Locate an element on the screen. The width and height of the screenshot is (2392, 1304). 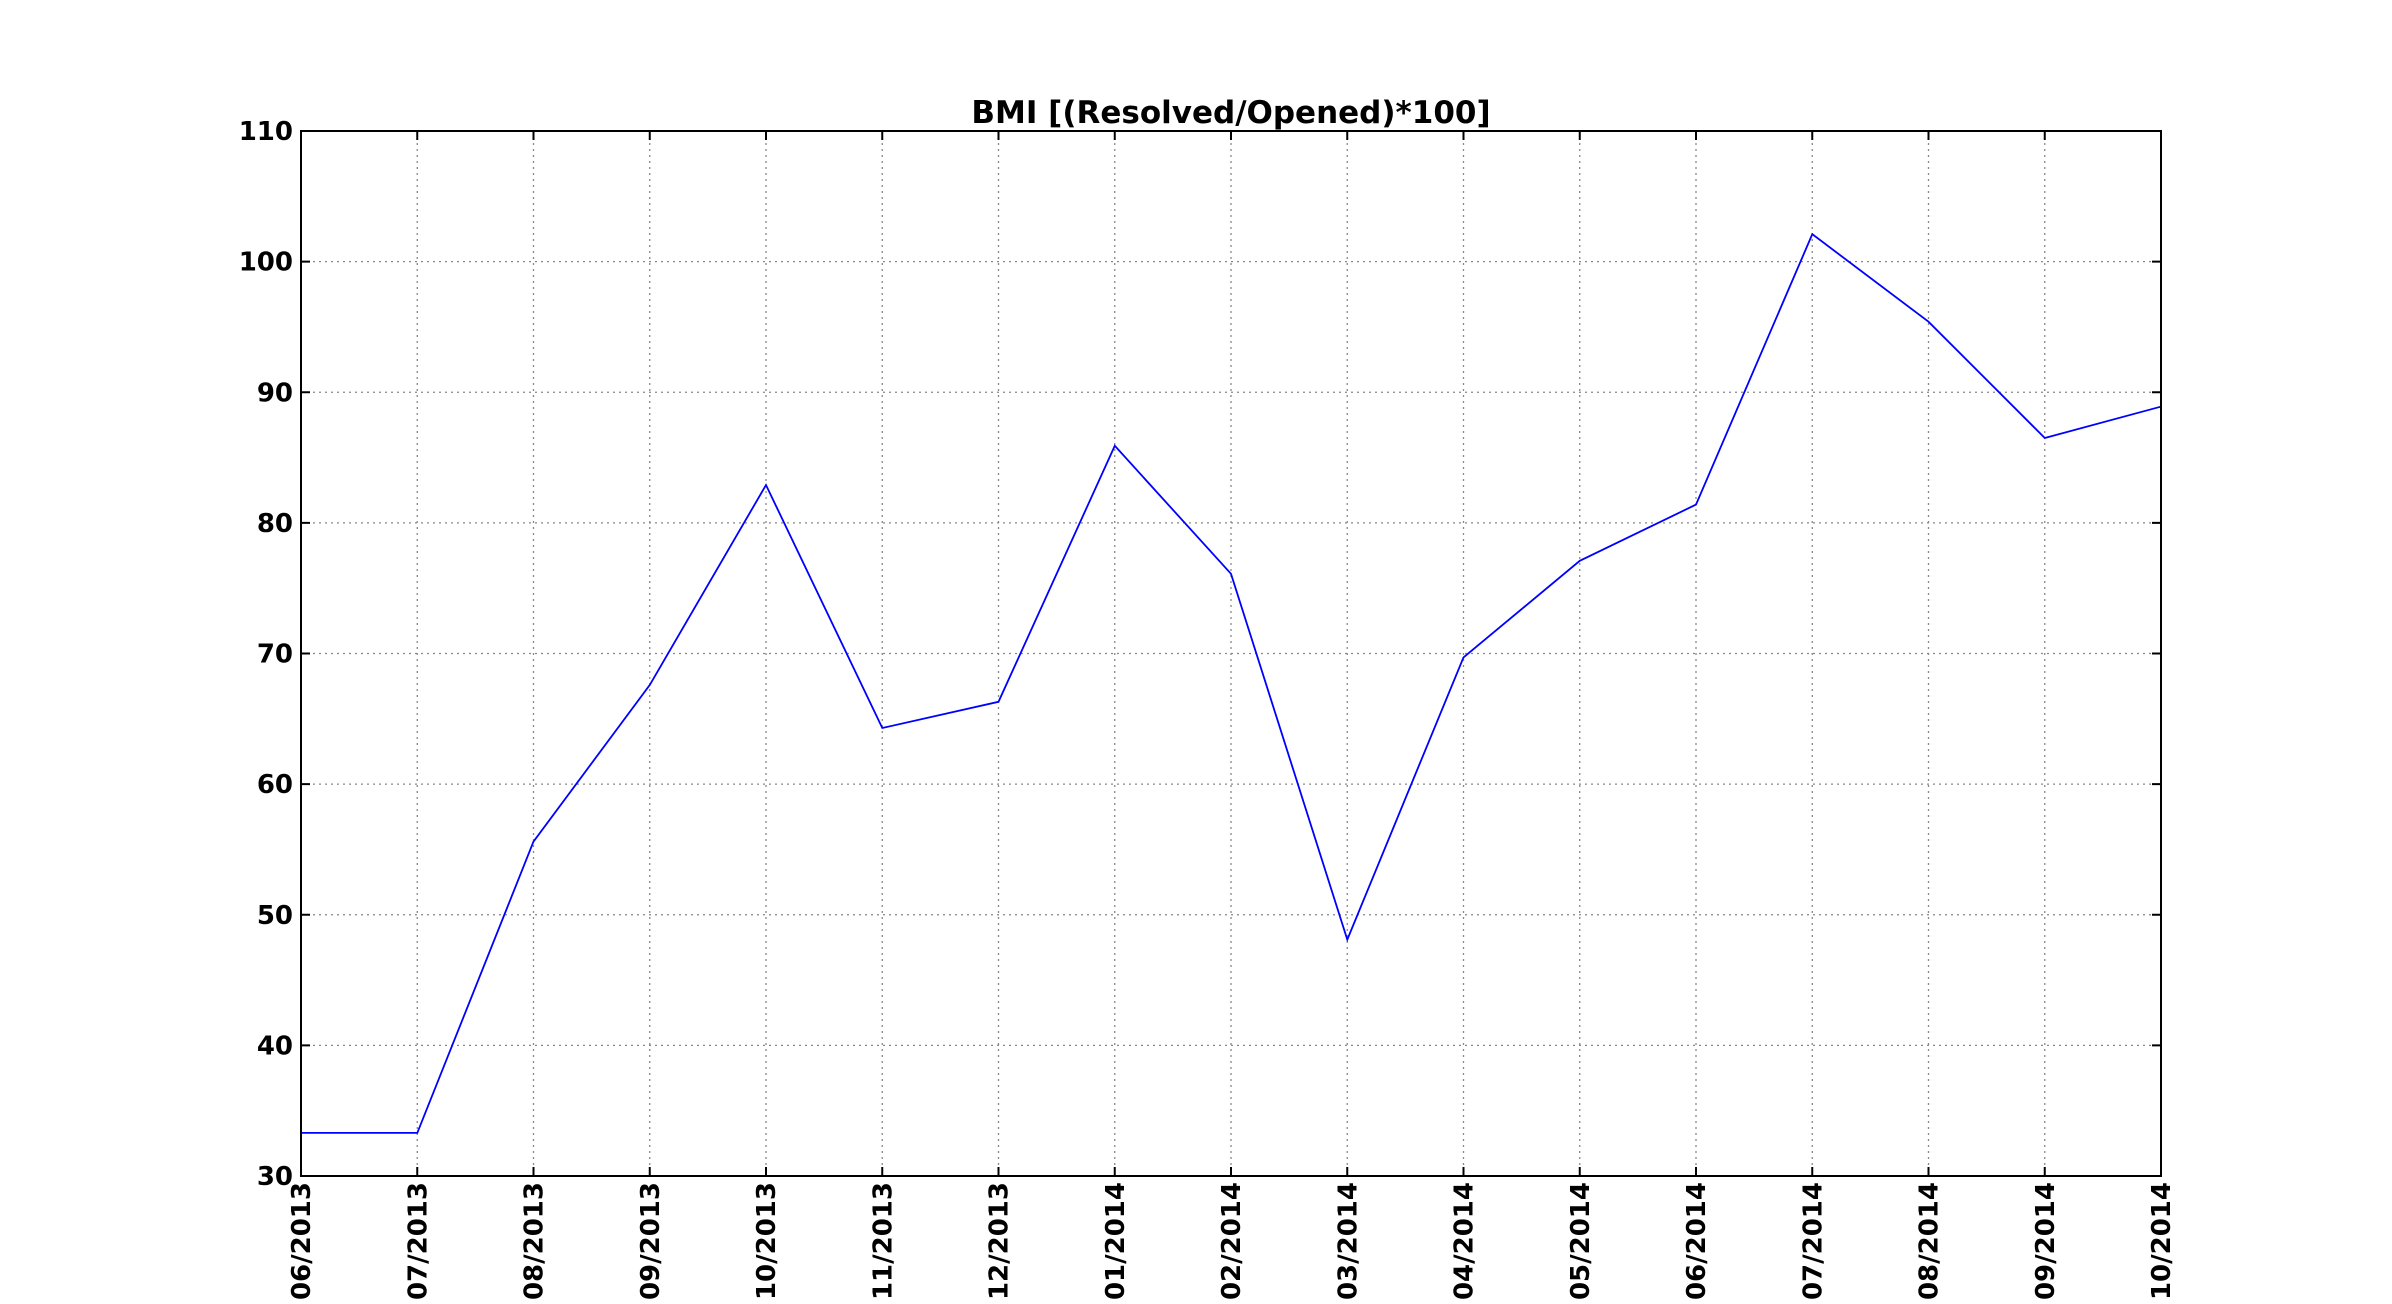
y-tick-label: 90 is located at coordinates (275, 393).